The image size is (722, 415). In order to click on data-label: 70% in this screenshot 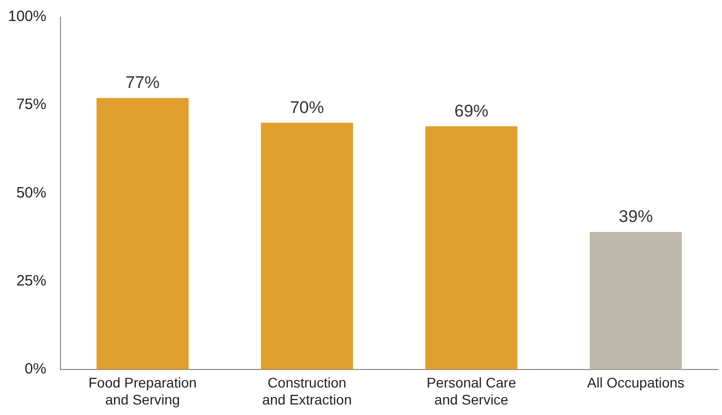, I will do `click(307, 107)`.